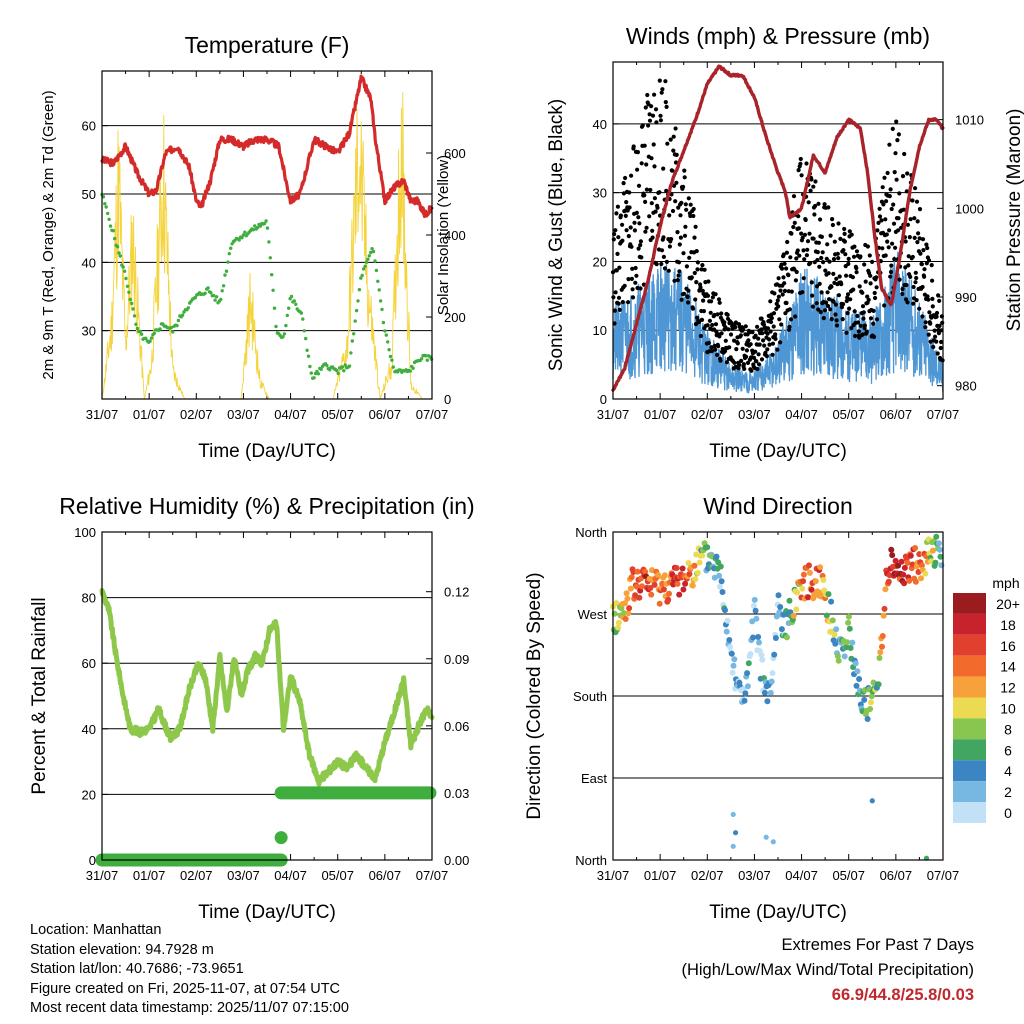 The height and width of the screenshot is (1024, 1024). I want to click on sonic-wind-line, so click(778, 322).